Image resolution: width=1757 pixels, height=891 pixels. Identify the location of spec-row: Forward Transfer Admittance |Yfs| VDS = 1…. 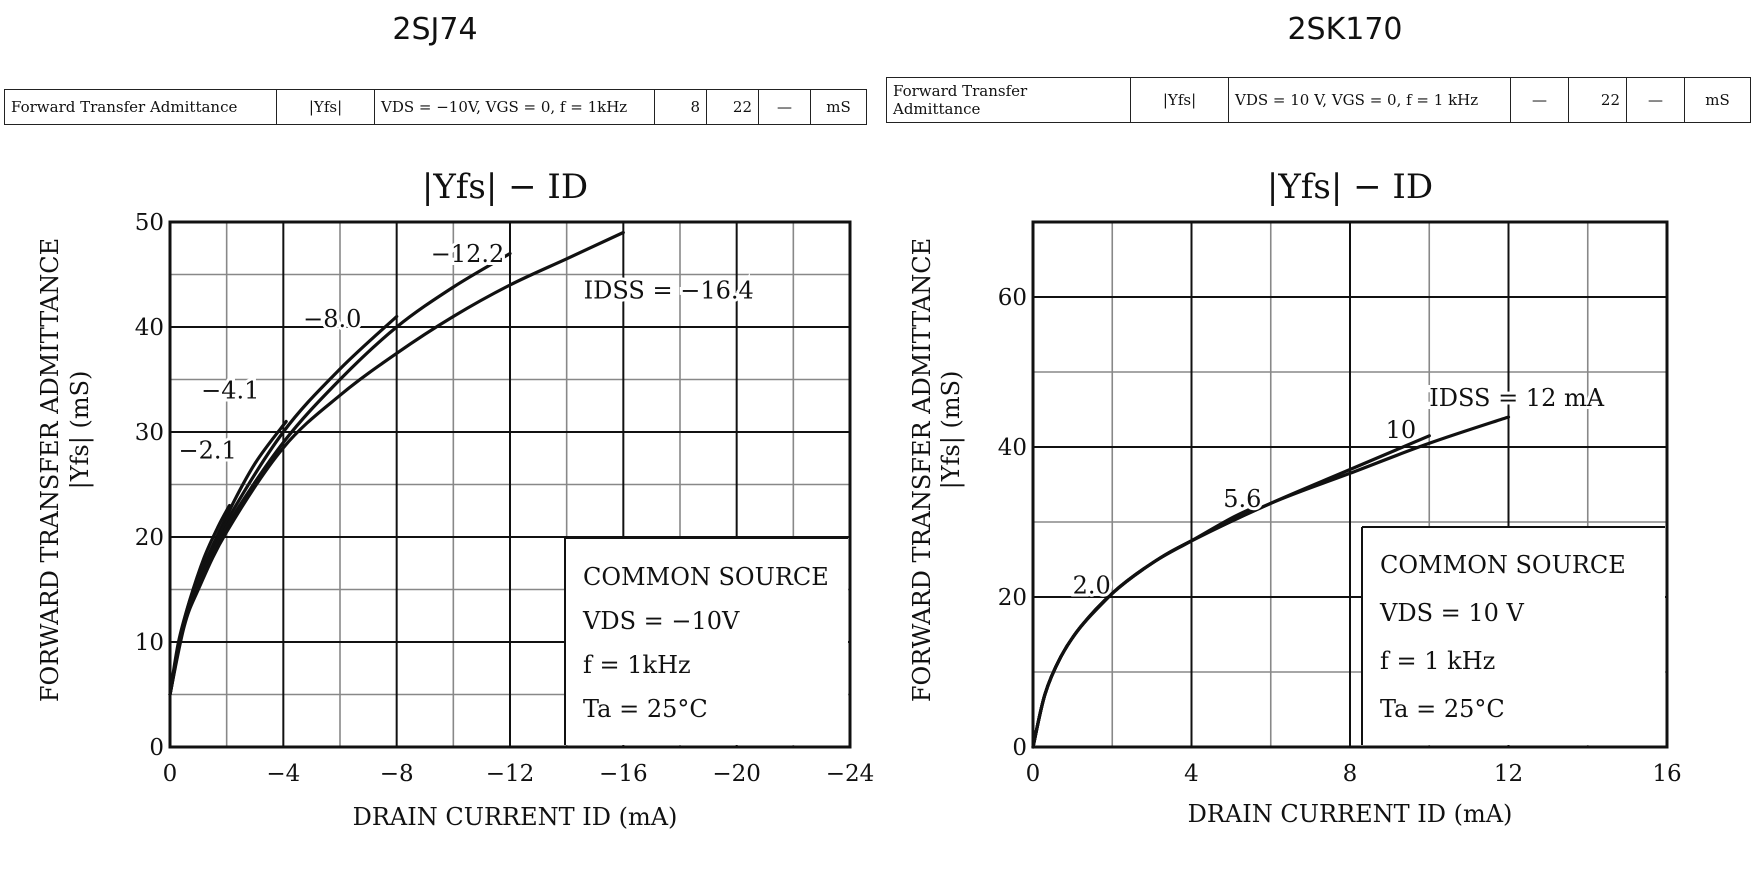
(1318, 100).